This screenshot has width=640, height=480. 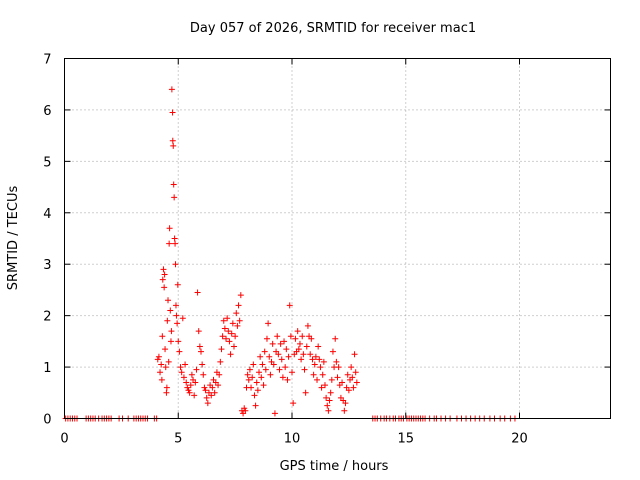 I want to click on x-tick-label: 15, so click(x=405, y=439).